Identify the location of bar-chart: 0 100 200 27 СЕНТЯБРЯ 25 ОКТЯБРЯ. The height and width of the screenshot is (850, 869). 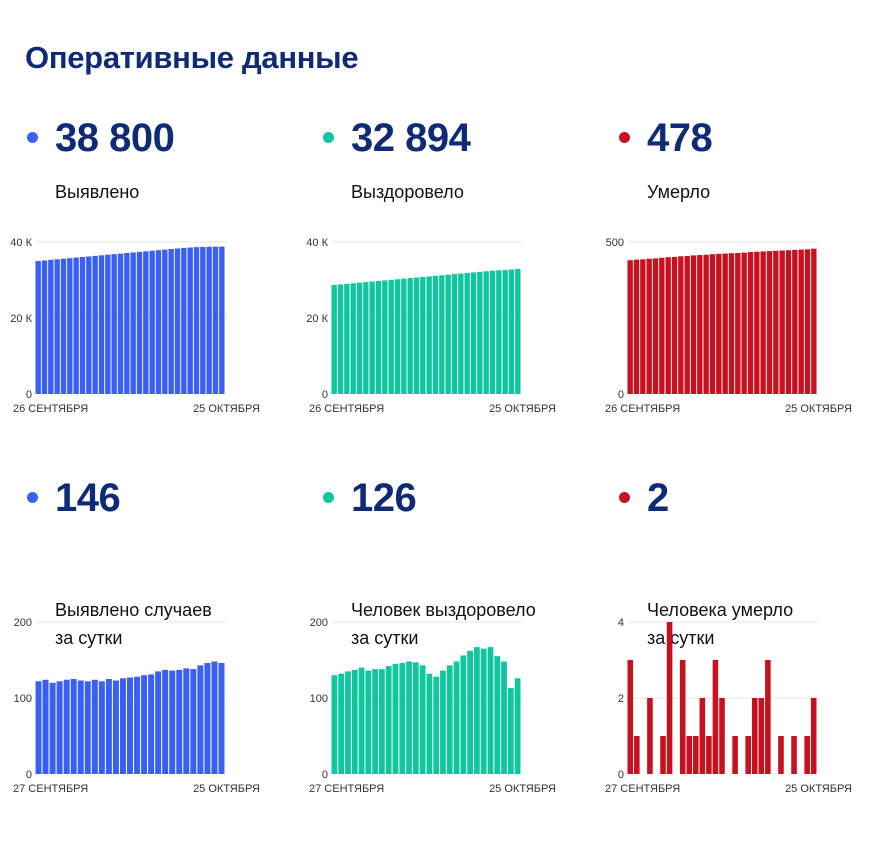
(136, 706).